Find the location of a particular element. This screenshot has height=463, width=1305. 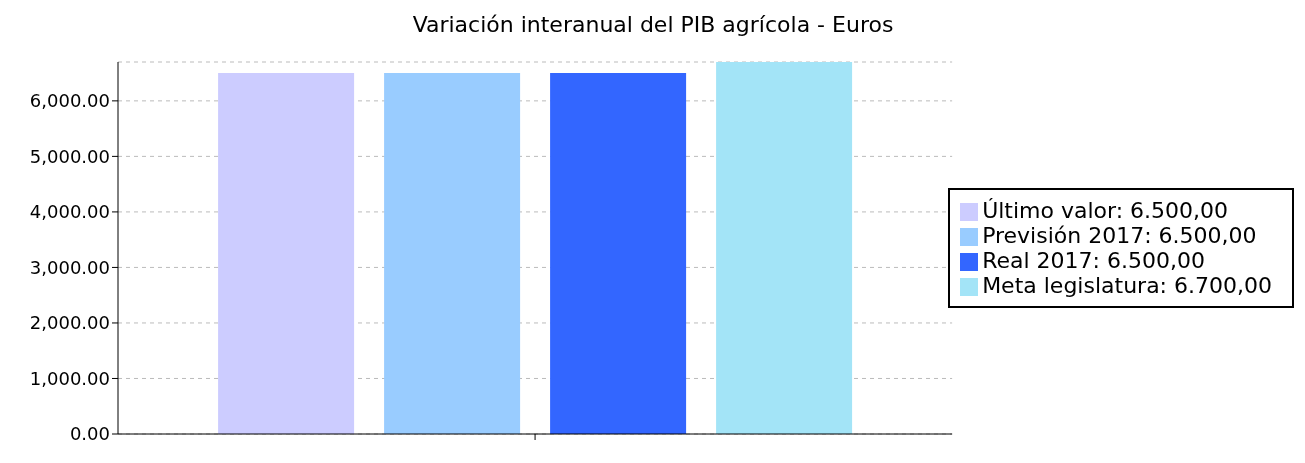

legend-label: Meta legislatura: 6.700,00 is located at coordinates (1127, 285).